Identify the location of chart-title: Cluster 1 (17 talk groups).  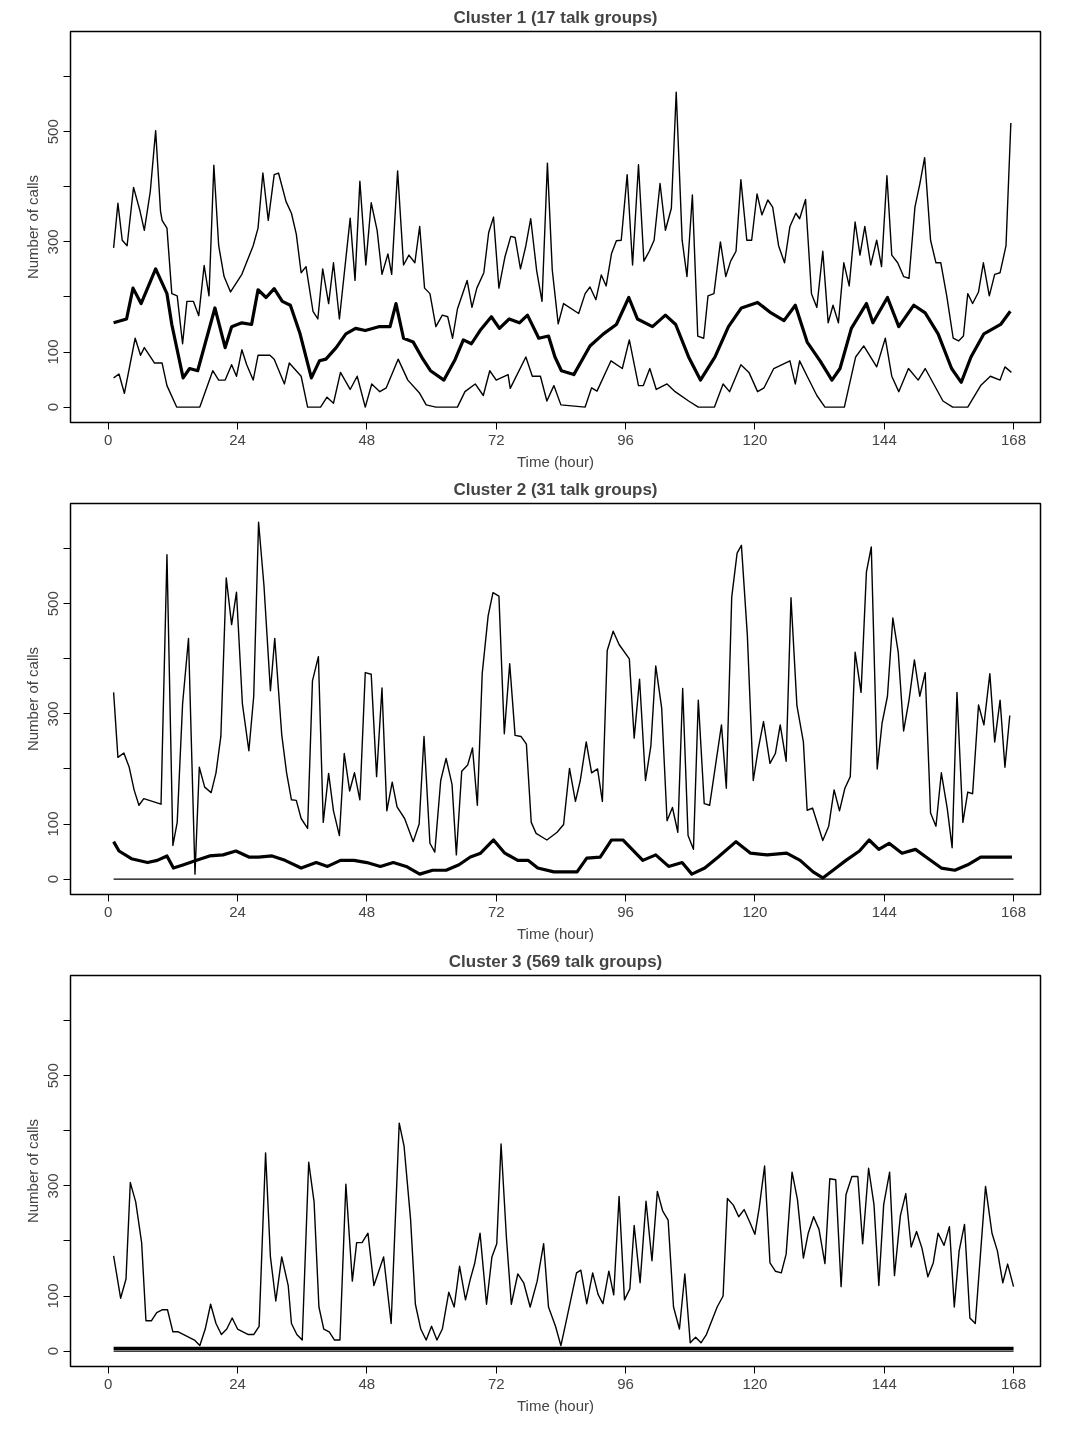
(555, 17).